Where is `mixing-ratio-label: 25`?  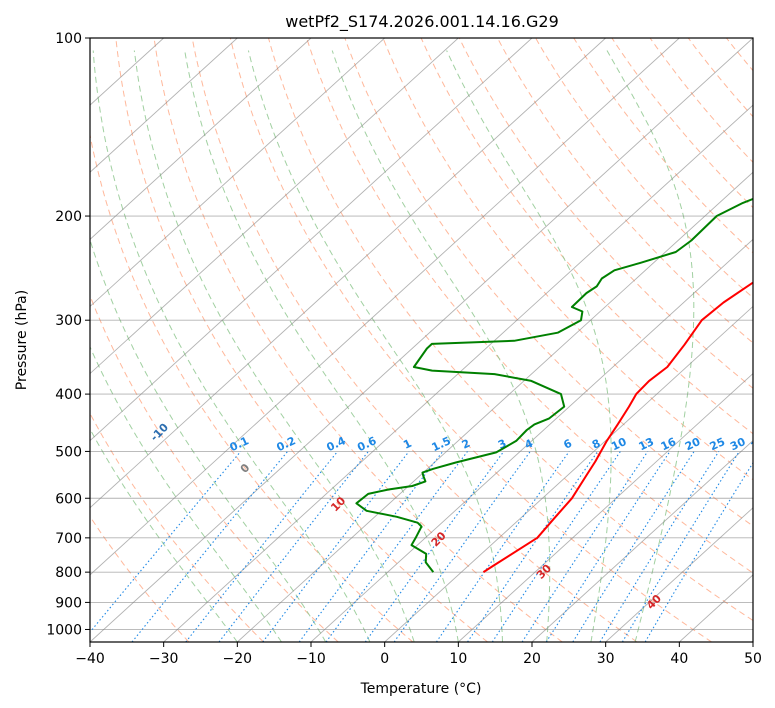
mixing-ratio-label: 25 is located at coordinates (717, 444).